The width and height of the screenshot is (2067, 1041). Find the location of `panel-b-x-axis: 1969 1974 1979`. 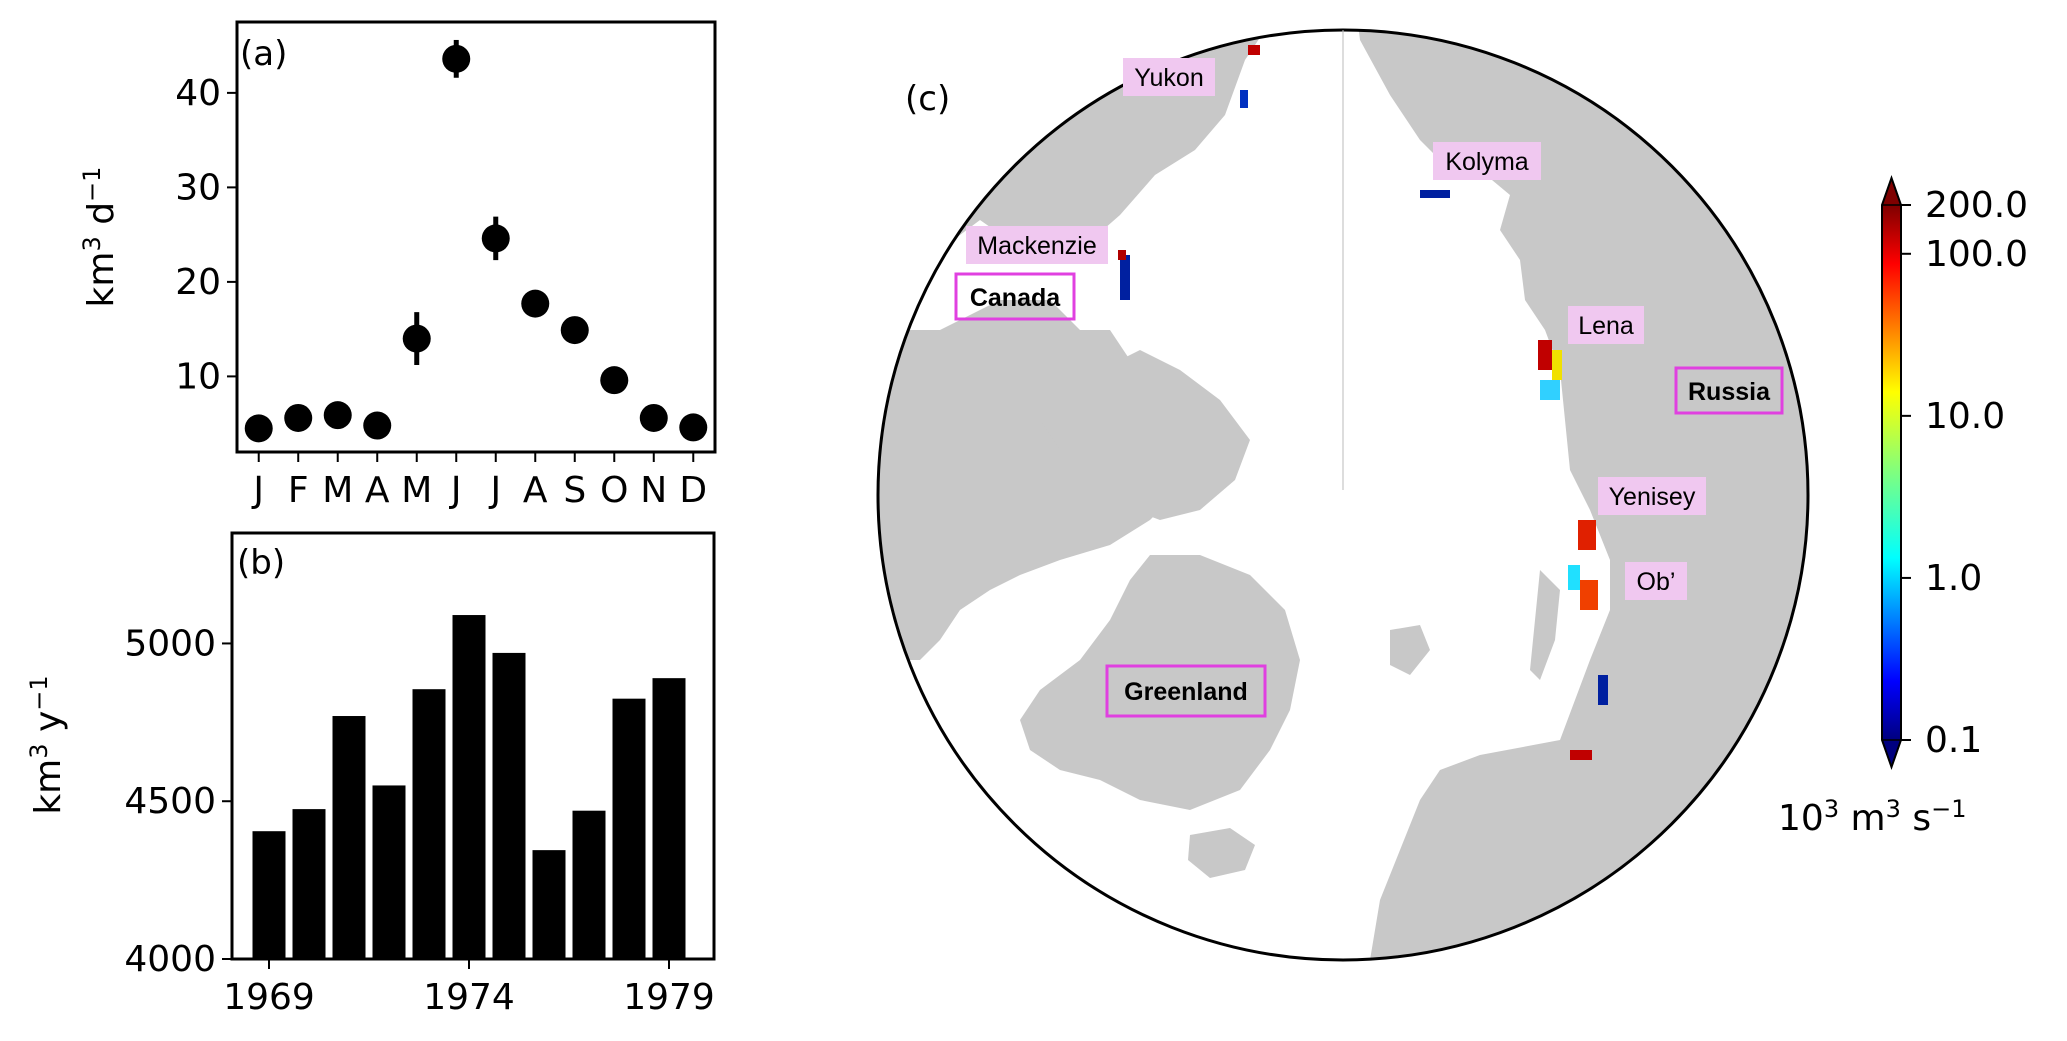

panel-b-x-axis: 1969 1974 1979 is located at coordinates (469, 988).